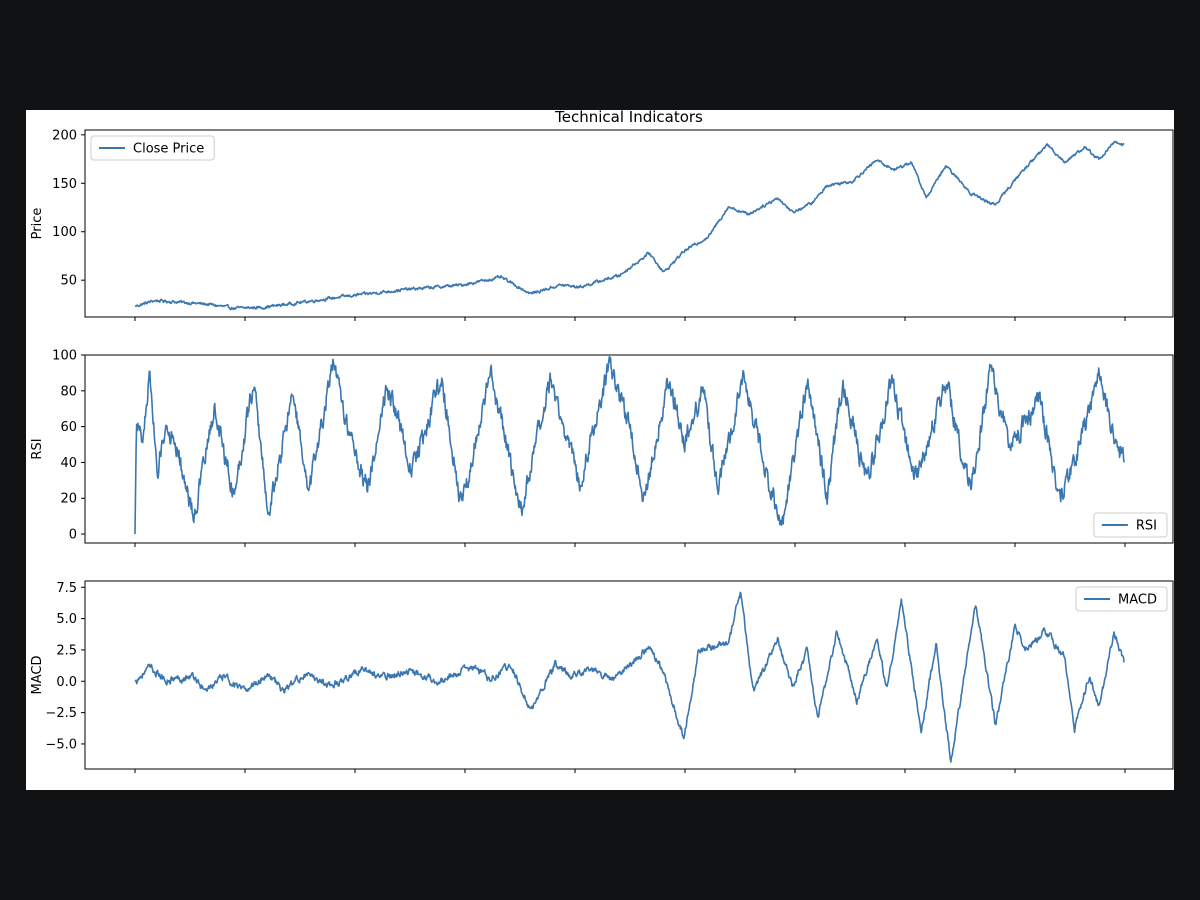 The width and height of the screenshot is (1200, 900). What do you see at coordinates (68, 499) in the screenshot?
I see `rsi-ytick-label: 20` at bounding box center [68, 499].